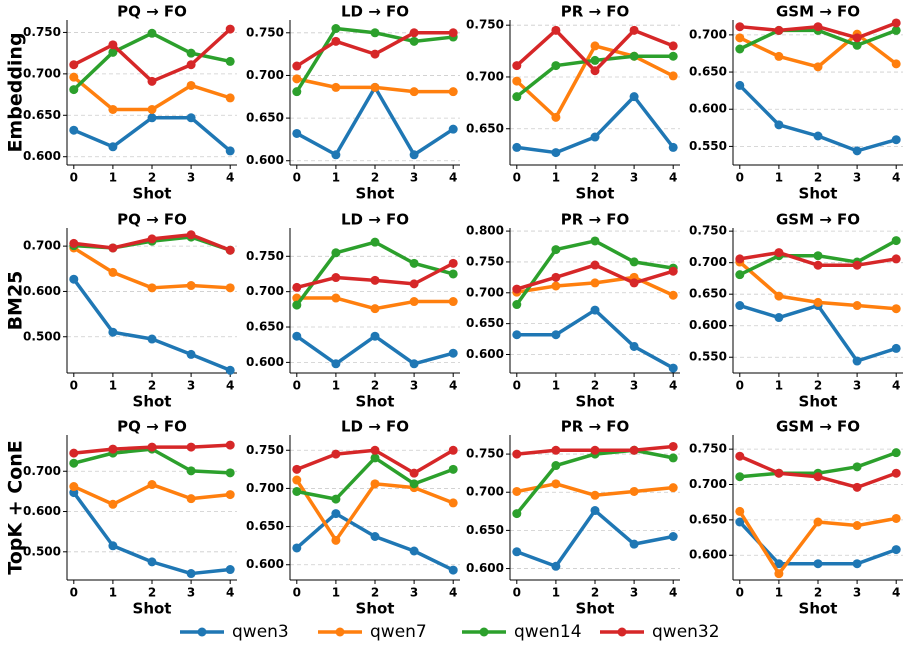 This screenshot has height=648, width=910. What do you see at coordinates (42, 551) in the screenshot?
I see `y-tick-label: 0.500` at bounding box center [42, 551].